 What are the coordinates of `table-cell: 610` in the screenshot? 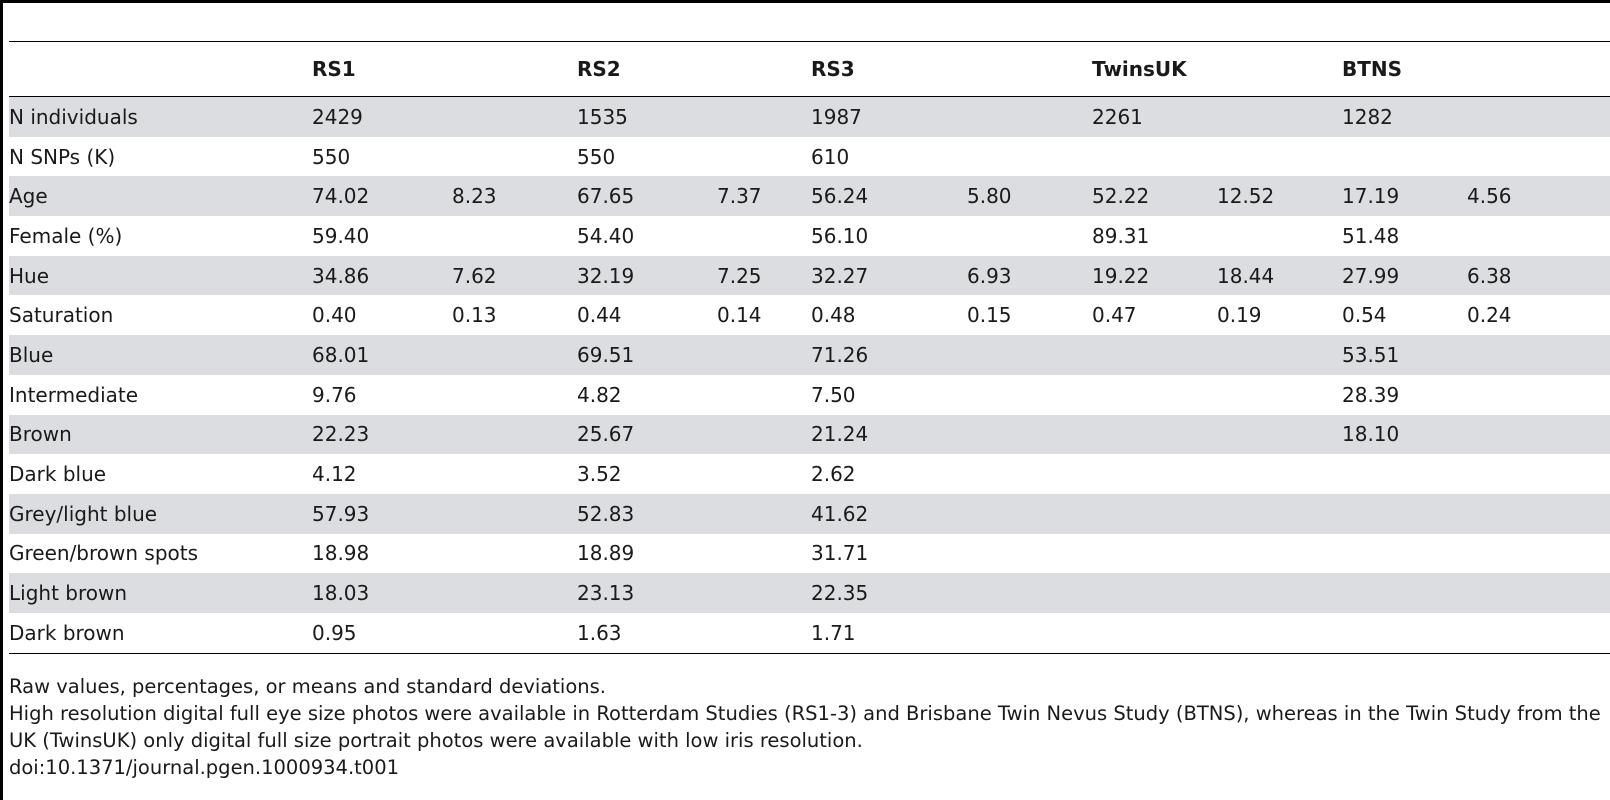 It's located at (830, 156).